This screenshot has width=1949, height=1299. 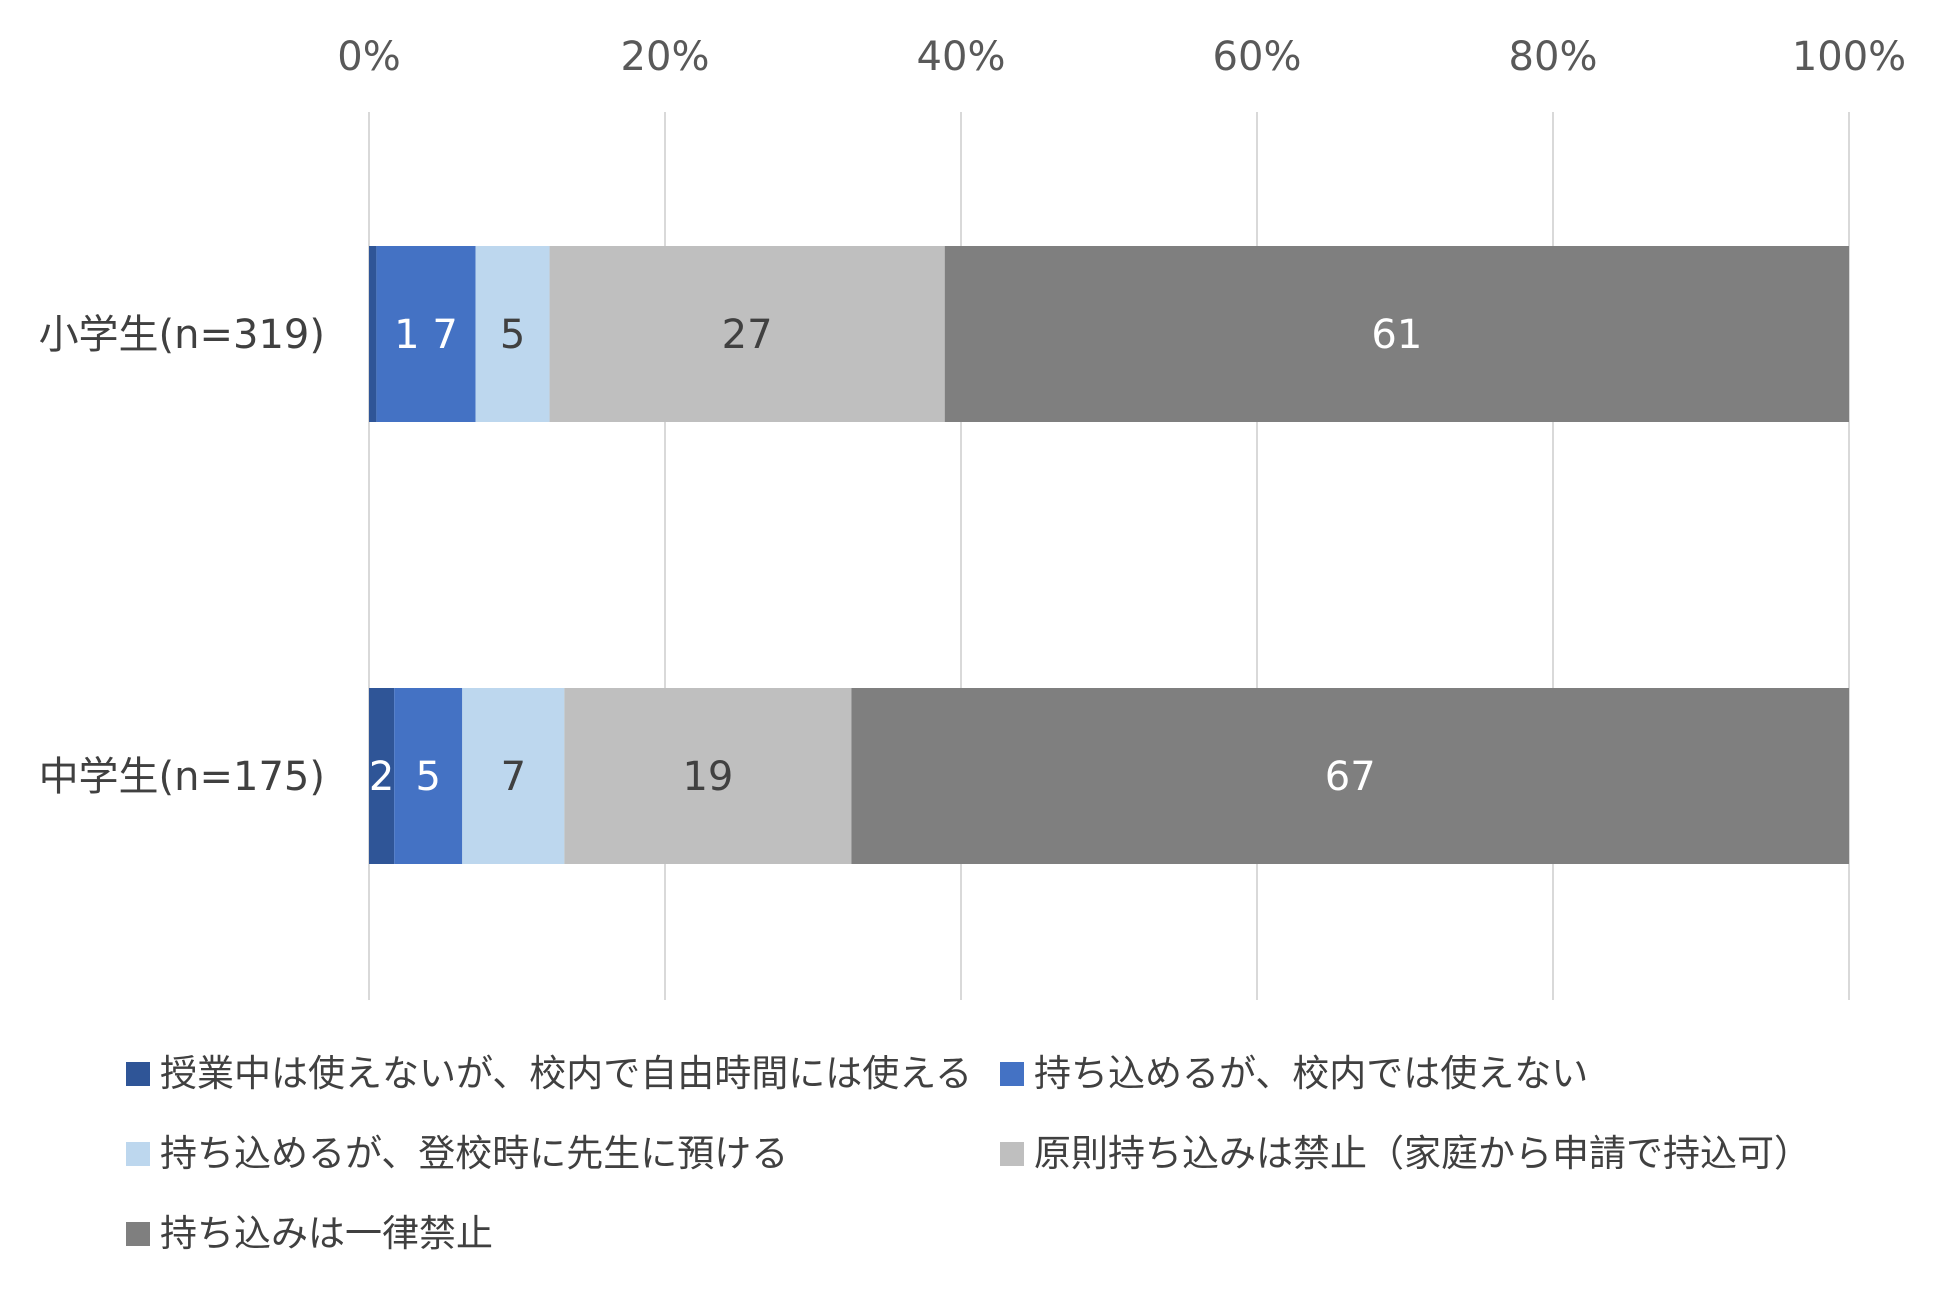 What do you see at coordinates (182, 556) in the screenshot?
I see `category-labels: 小学生(n=319) 中学生(n=175)` at bounding box center [182, 556].